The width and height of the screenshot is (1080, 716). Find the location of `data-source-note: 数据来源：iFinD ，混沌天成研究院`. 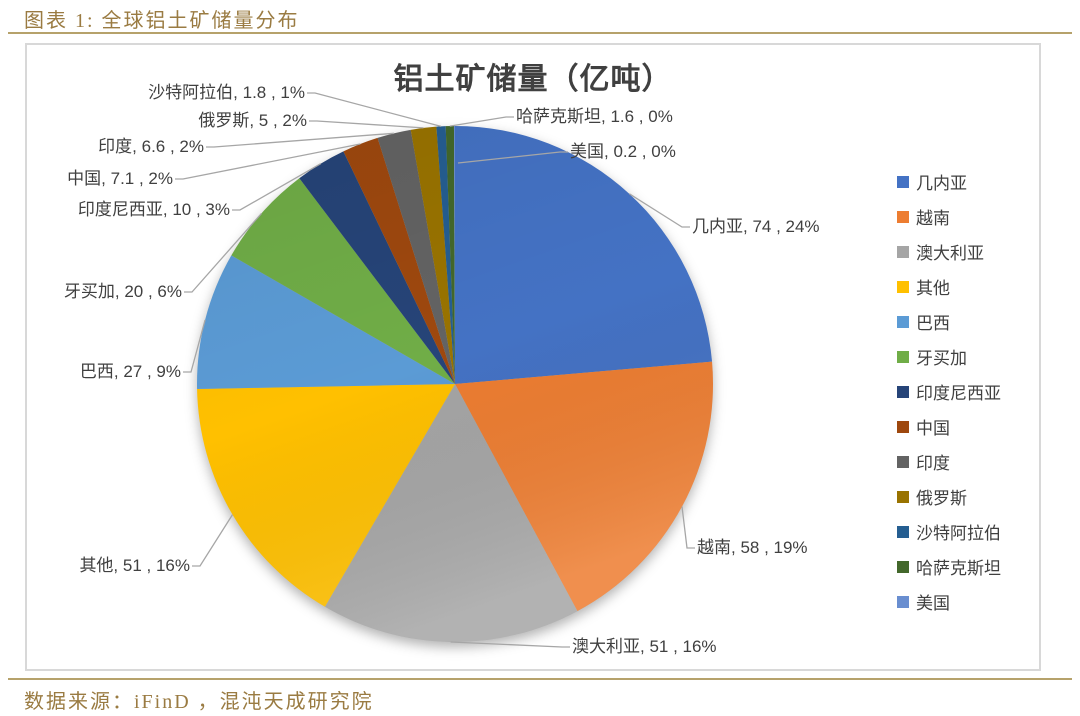

data-source-note: 数据来源：iFinD ，混沌天成研究院 is located at coordinates (199, 702).